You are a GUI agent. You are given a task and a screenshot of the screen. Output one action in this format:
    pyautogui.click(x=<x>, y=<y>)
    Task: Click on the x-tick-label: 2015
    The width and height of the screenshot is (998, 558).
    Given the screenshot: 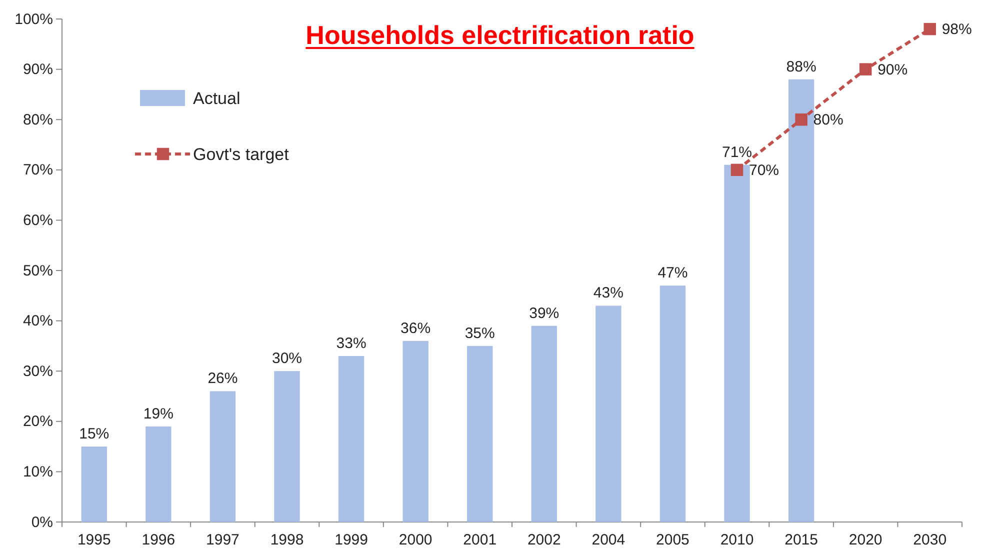 What is the action you would take?
    pyautogui.click(x=801, y=540)
    